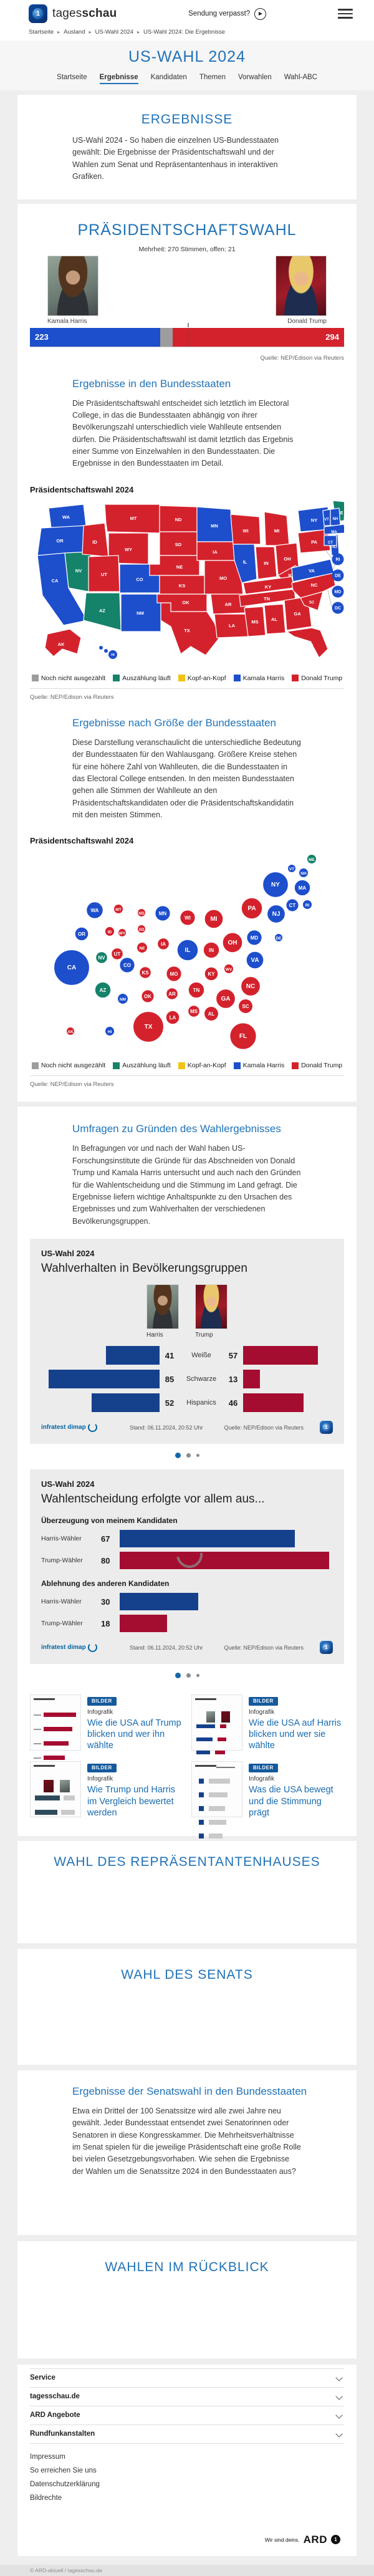  I want to click on bubble-state-ME, so click(311, 859).